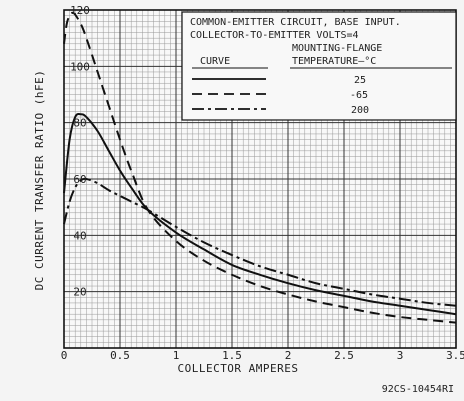 This screenshot has width=464, height=401. Describe the element at coordinates (39, 180) in the screenshot. I see `y-axis-label: DC CURRENT TRANSFER RATIO (hFE)` at that location.